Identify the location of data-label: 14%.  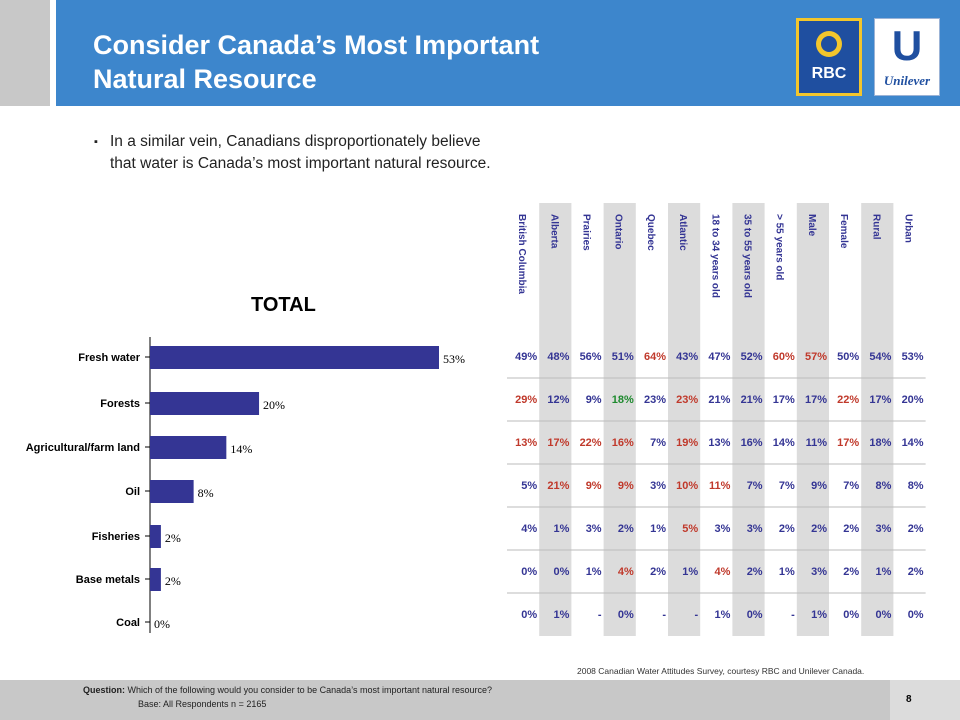
(241, 449).